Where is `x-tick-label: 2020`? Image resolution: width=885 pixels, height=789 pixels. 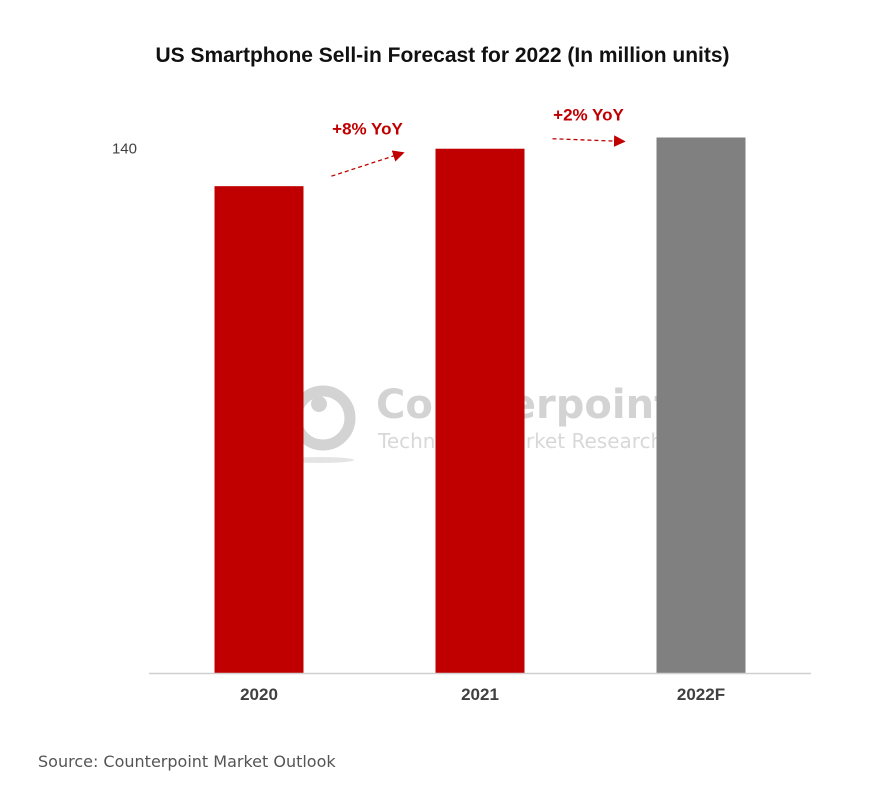 x-tick-label: 2020 is located at coordinates (259, 694).